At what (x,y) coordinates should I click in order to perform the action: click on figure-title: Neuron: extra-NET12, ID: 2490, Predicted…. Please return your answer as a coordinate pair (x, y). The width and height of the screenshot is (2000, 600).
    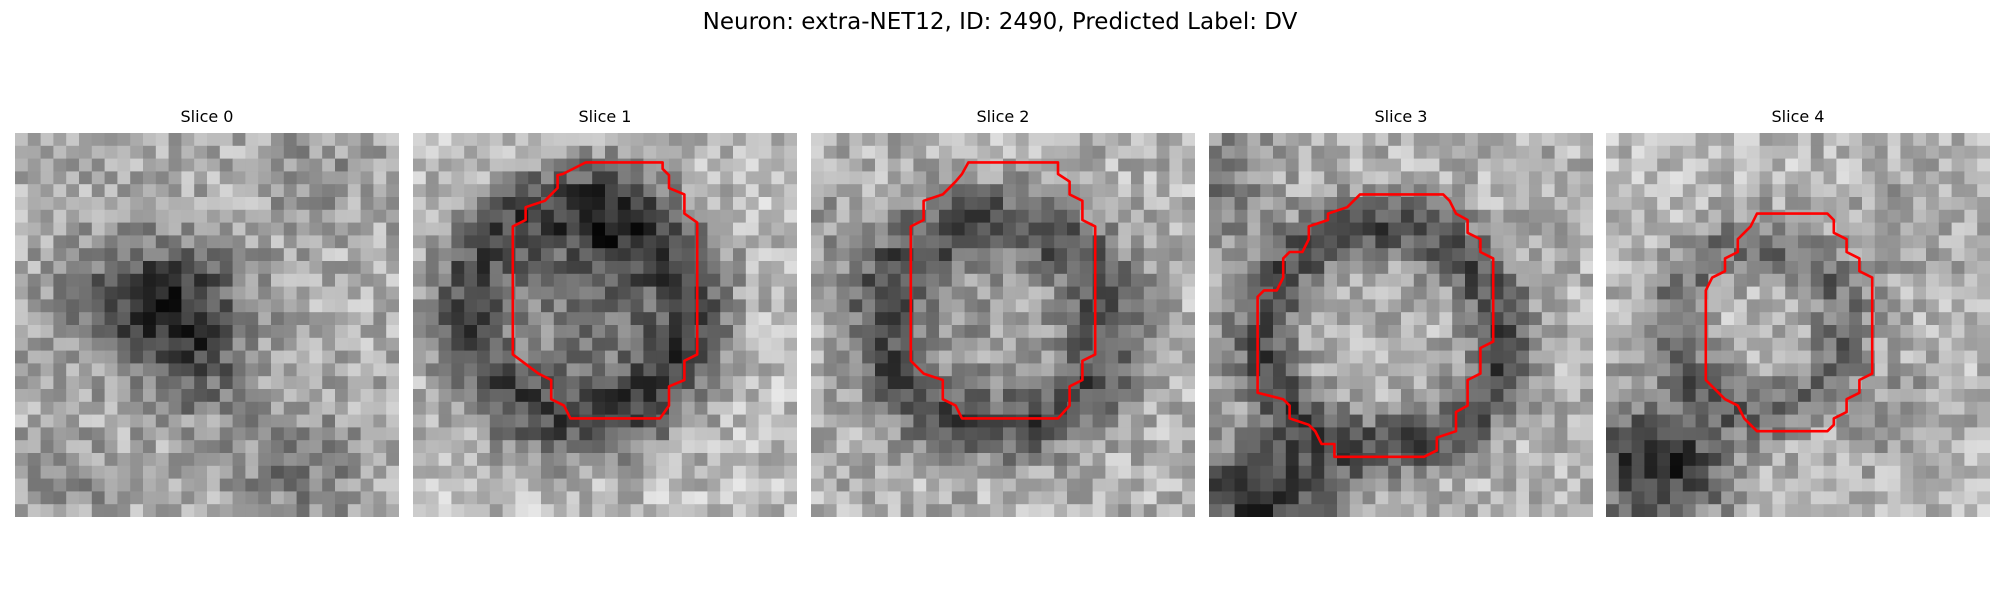
    Looking at the image, I should click on (1000, 22).